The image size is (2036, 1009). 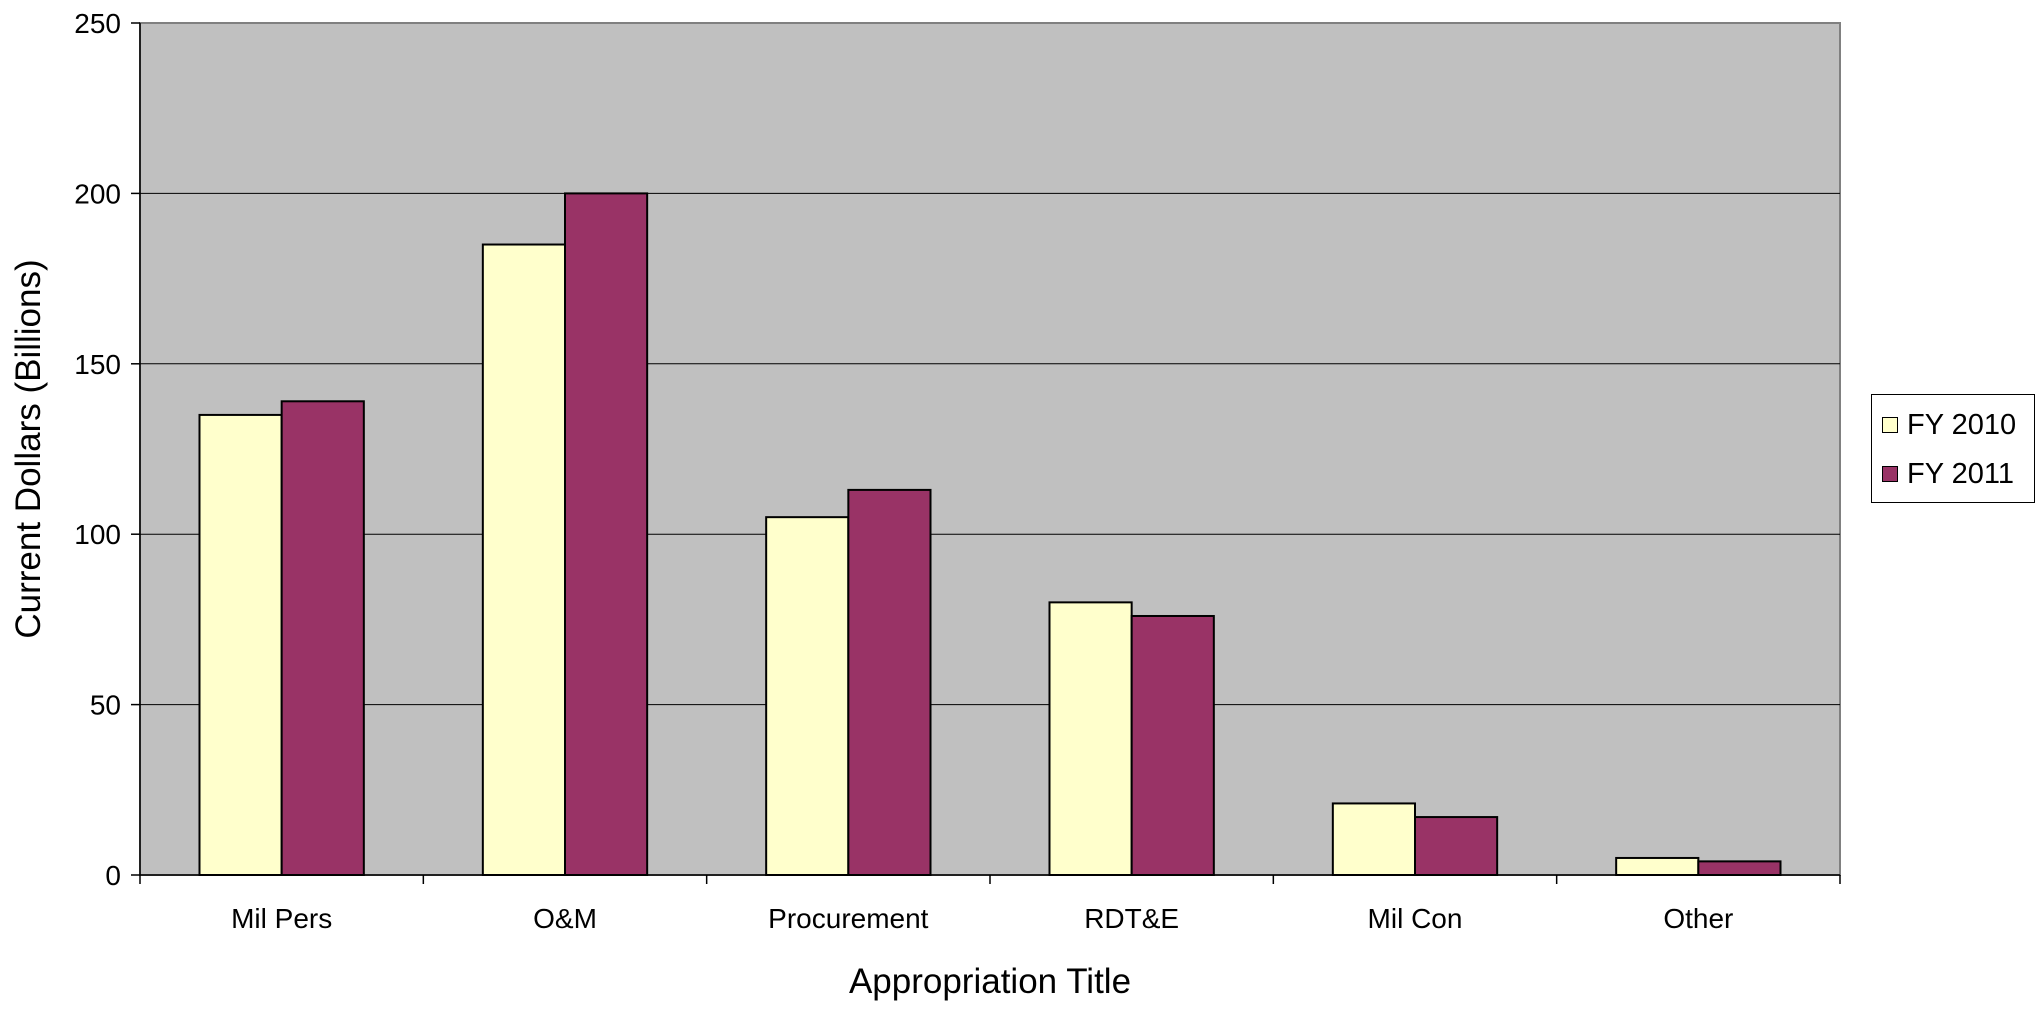 I want to click on bar-fy-2010-procurement, so click(x=807, y=696).